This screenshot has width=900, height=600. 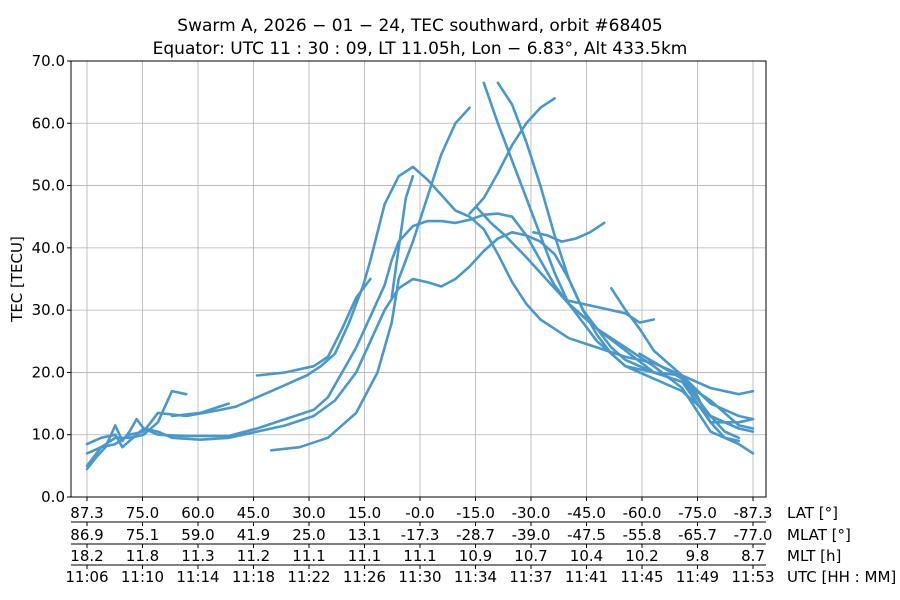 What do you see at coordinates (253, 577) in the screenshot?
I see `x-tick-label: 11:18` at bounding box center [253, 577].